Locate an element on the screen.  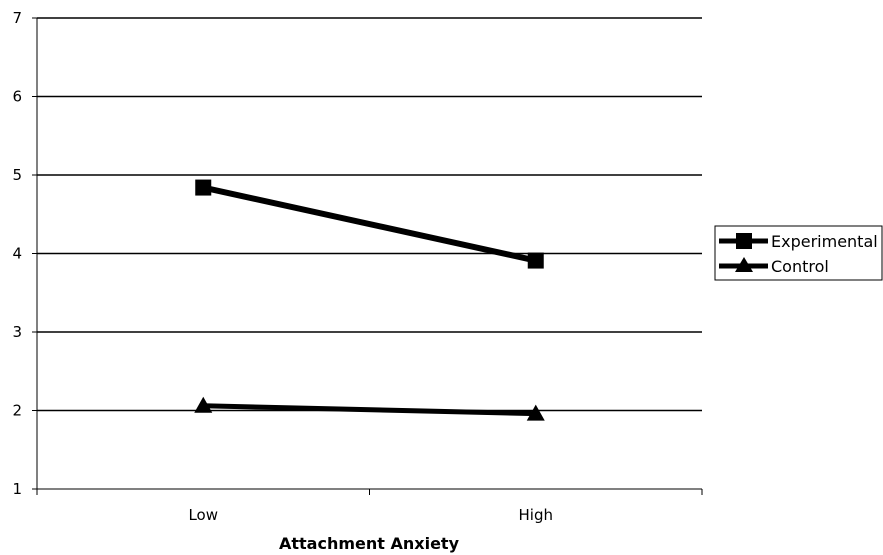
y-tick-label: 5 is located at coordinates (17, 175).